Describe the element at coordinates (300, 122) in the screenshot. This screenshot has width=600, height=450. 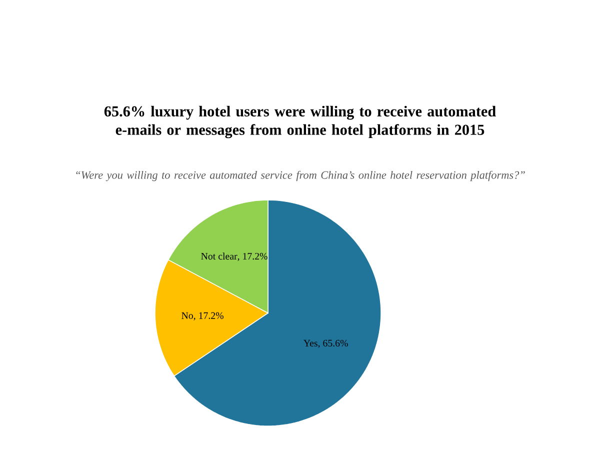
I see `chart-title: 65.6% luxury hotel users were willing to receive automated e-mails or messages from online hotel platforms in 2015` at that location.